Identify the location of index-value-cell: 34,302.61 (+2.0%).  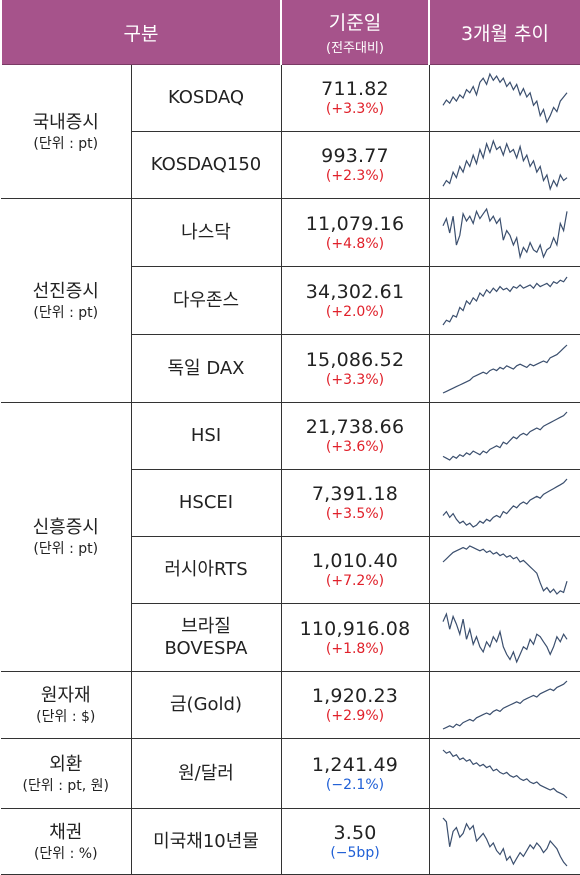
(355, 300).